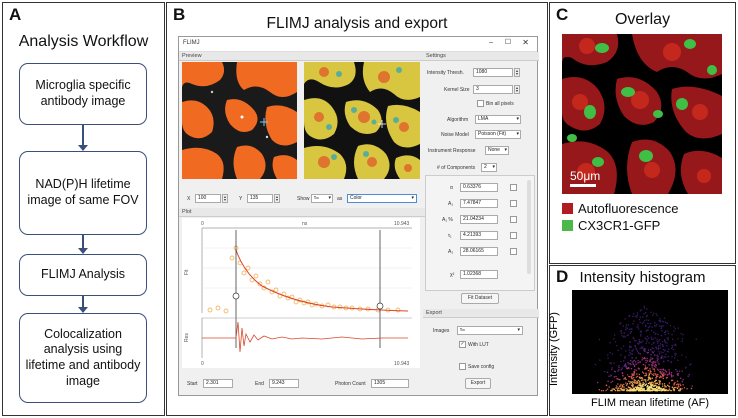 This screenshot has width=738, height=418. Describe the element at coordinates (478, 383) in the screenshot. I see `export-button: Export` at that location.